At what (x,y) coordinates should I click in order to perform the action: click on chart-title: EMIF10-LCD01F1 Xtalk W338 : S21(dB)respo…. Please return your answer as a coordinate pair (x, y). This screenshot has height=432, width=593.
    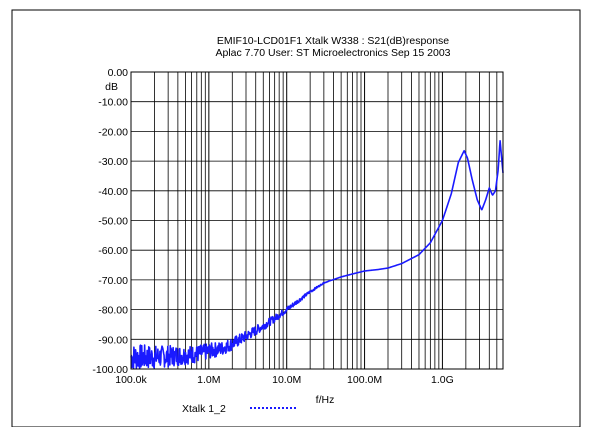
    Looking at the image, I should click on (333, 41).